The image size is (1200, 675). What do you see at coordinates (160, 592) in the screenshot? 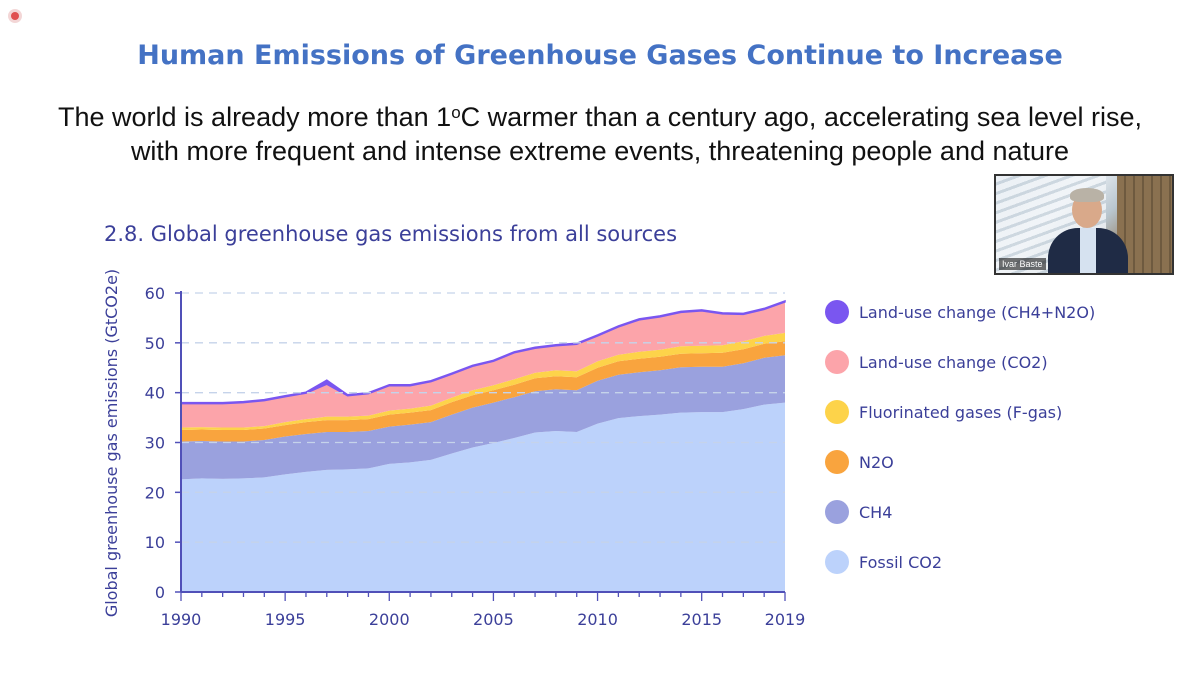
I see `y-tick-label-0: 0` at bounding box center [160, 592].